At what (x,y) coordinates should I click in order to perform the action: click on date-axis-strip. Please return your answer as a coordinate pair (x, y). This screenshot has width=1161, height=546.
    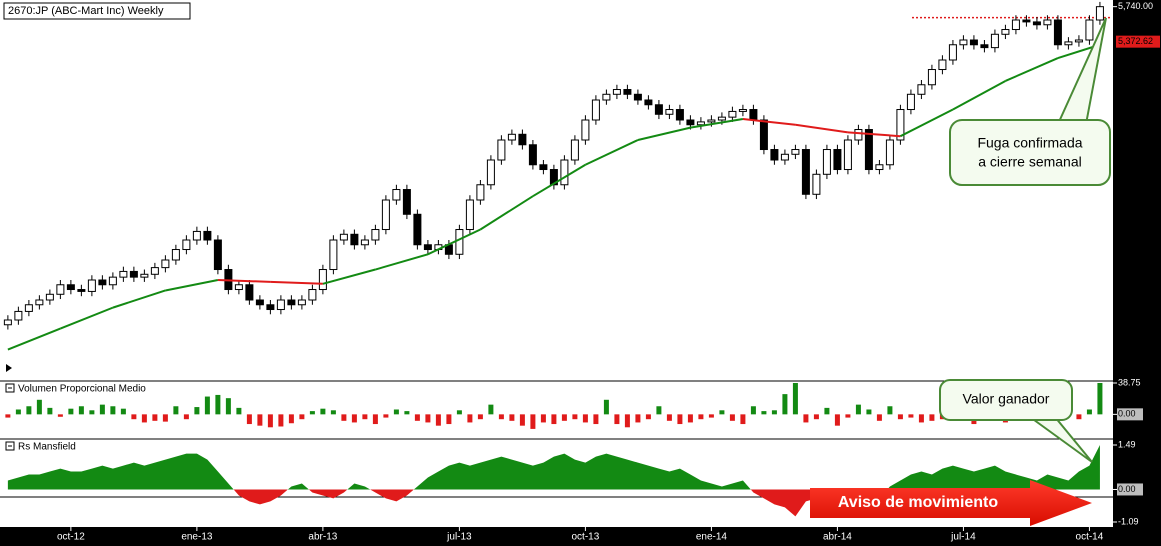
    Looking at the image, I should click on (580, 536).